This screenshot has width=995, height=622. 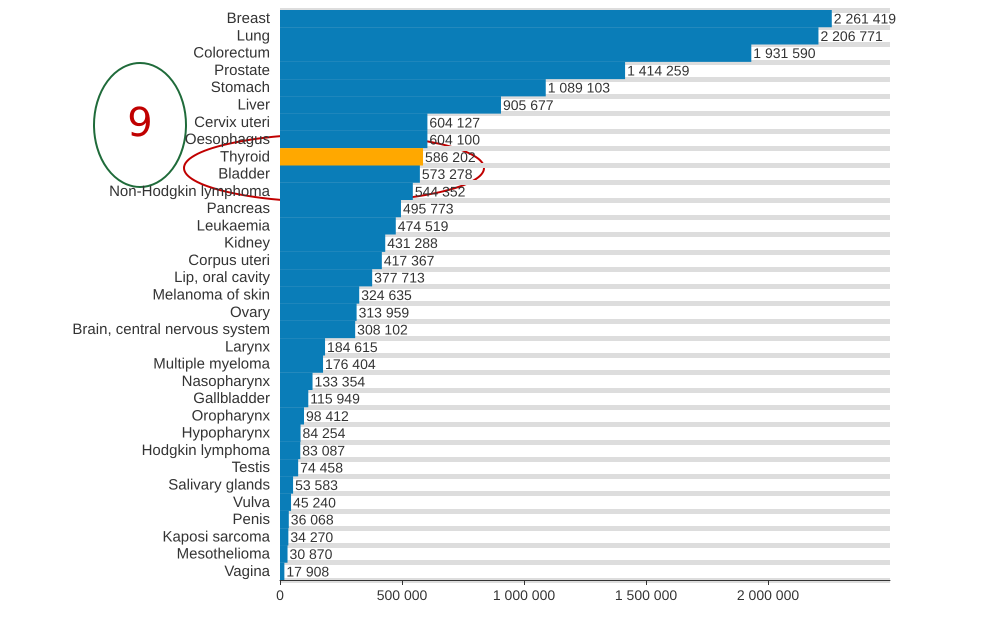 I want to click on data-label: 1 414 259, so click(x=658, y=70).